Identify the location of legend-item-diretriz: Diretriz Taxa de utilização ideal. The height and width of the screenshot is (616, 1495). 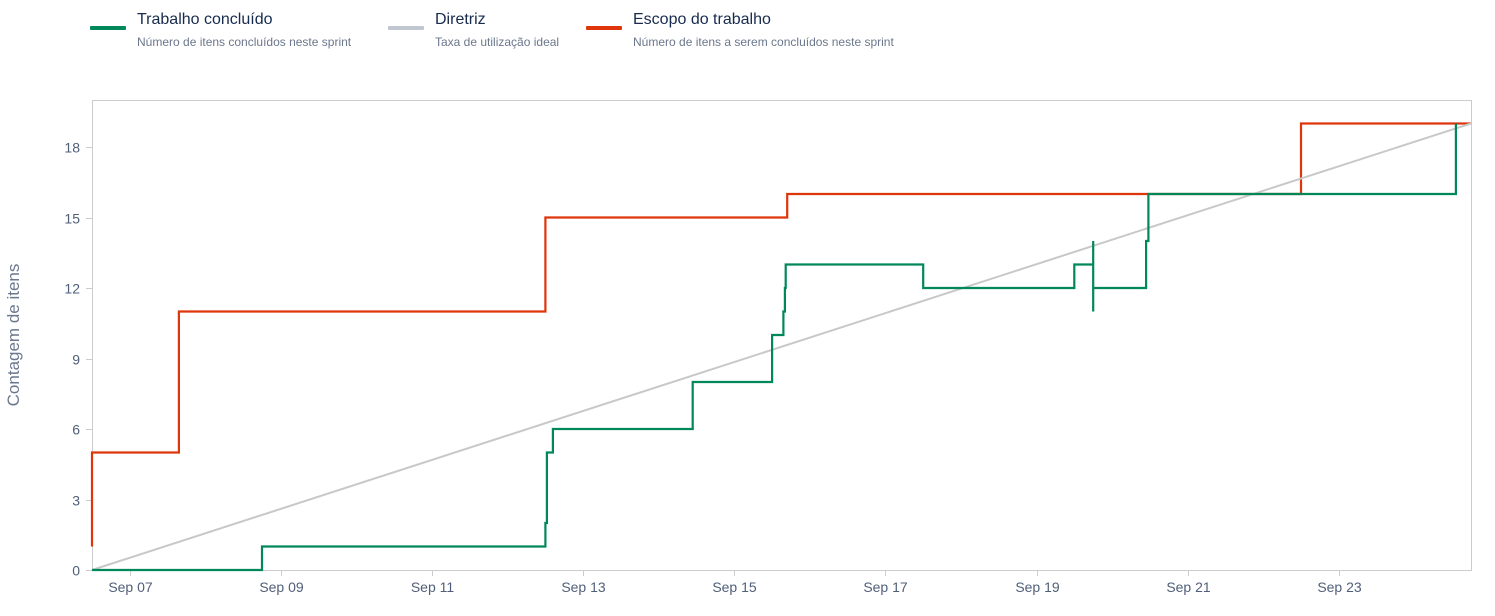
(487, 30).